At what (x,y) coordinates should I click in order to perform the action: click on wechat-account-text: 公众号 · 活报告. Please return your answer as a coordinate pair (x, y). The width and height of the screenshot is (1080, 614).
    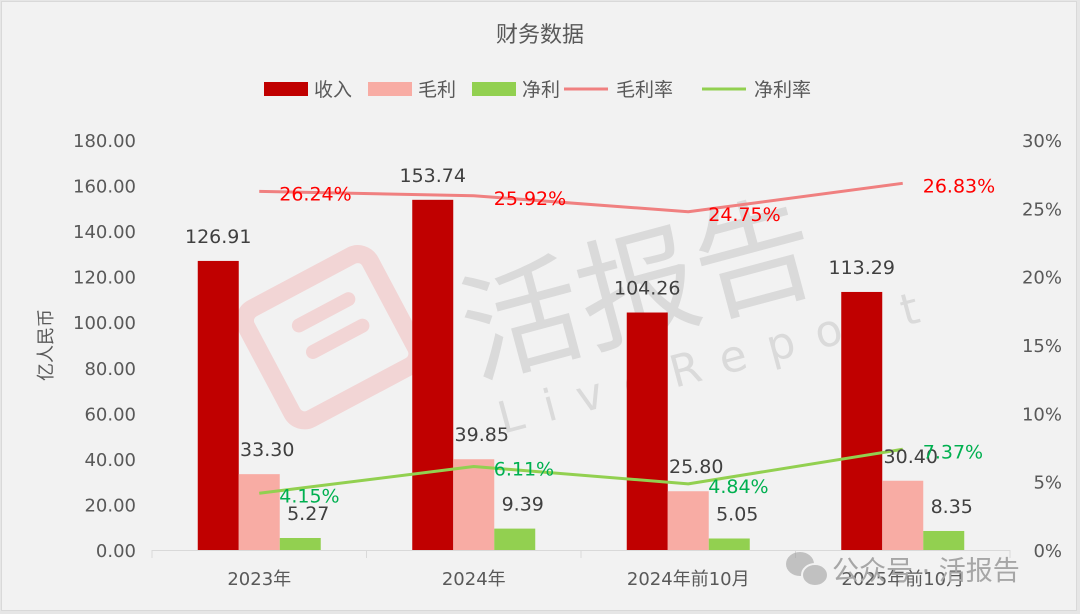
    Looking at the image, I should click on (926, 571).